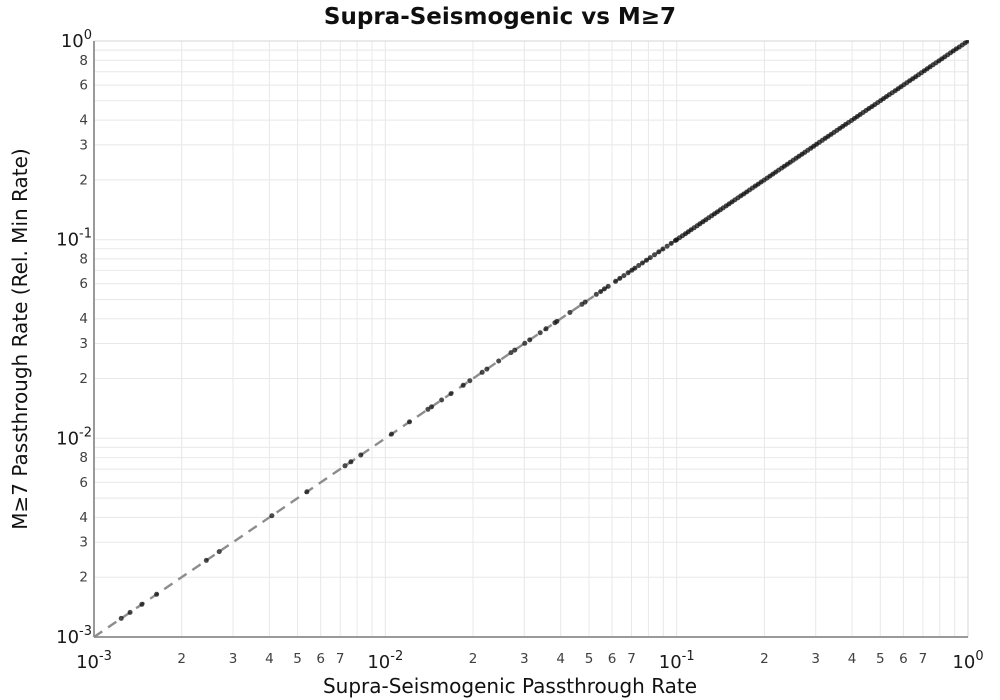  I want to click on y-tick-labels: 10⁰ 10⁻¹ 10⁻² 10⁻³ 8 6 4 3 2 8 6 4 3 2 8 6 4 3 2, so click(74, 338).